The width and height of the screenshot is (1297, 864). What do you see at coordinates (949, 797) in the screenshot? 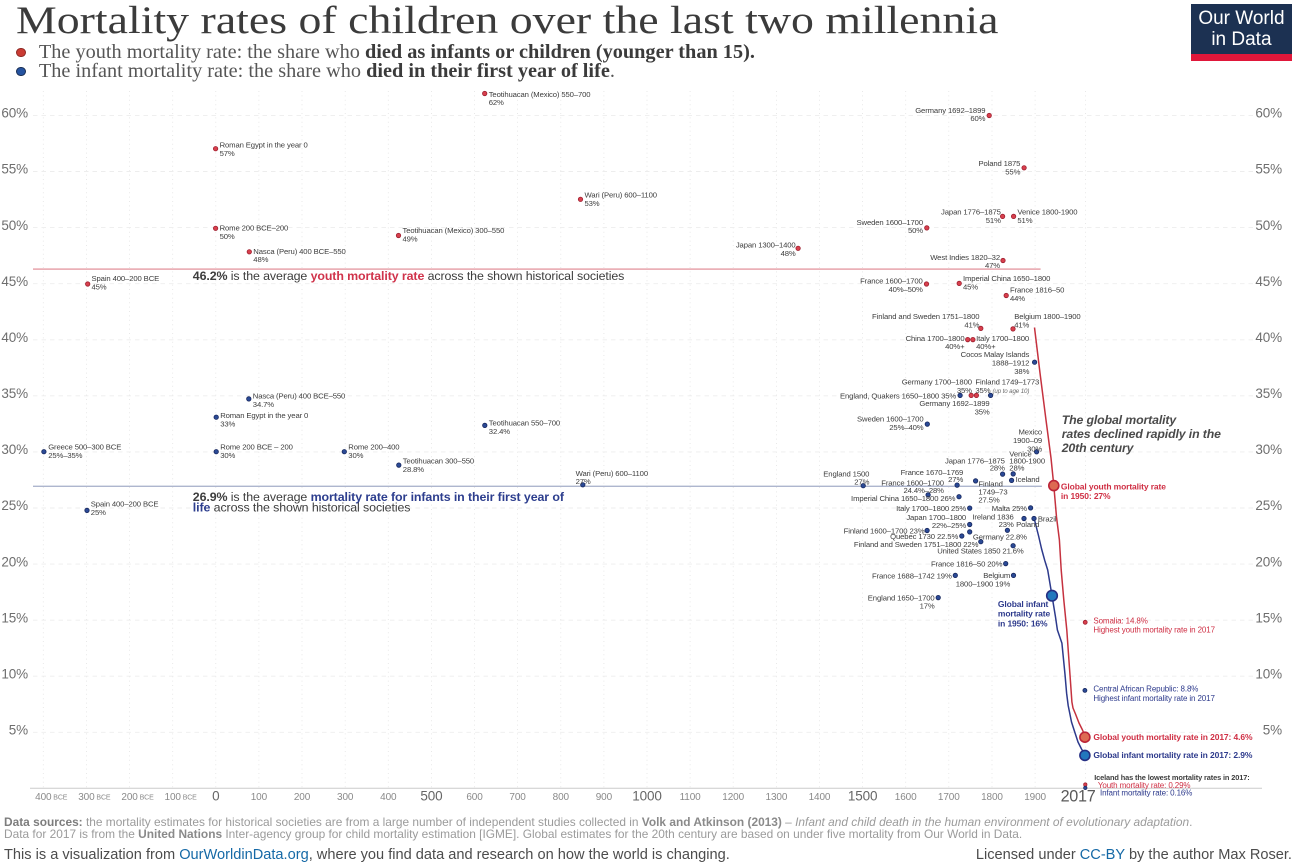
I see `svg-text: 1700` at bounding box center [949, 797].